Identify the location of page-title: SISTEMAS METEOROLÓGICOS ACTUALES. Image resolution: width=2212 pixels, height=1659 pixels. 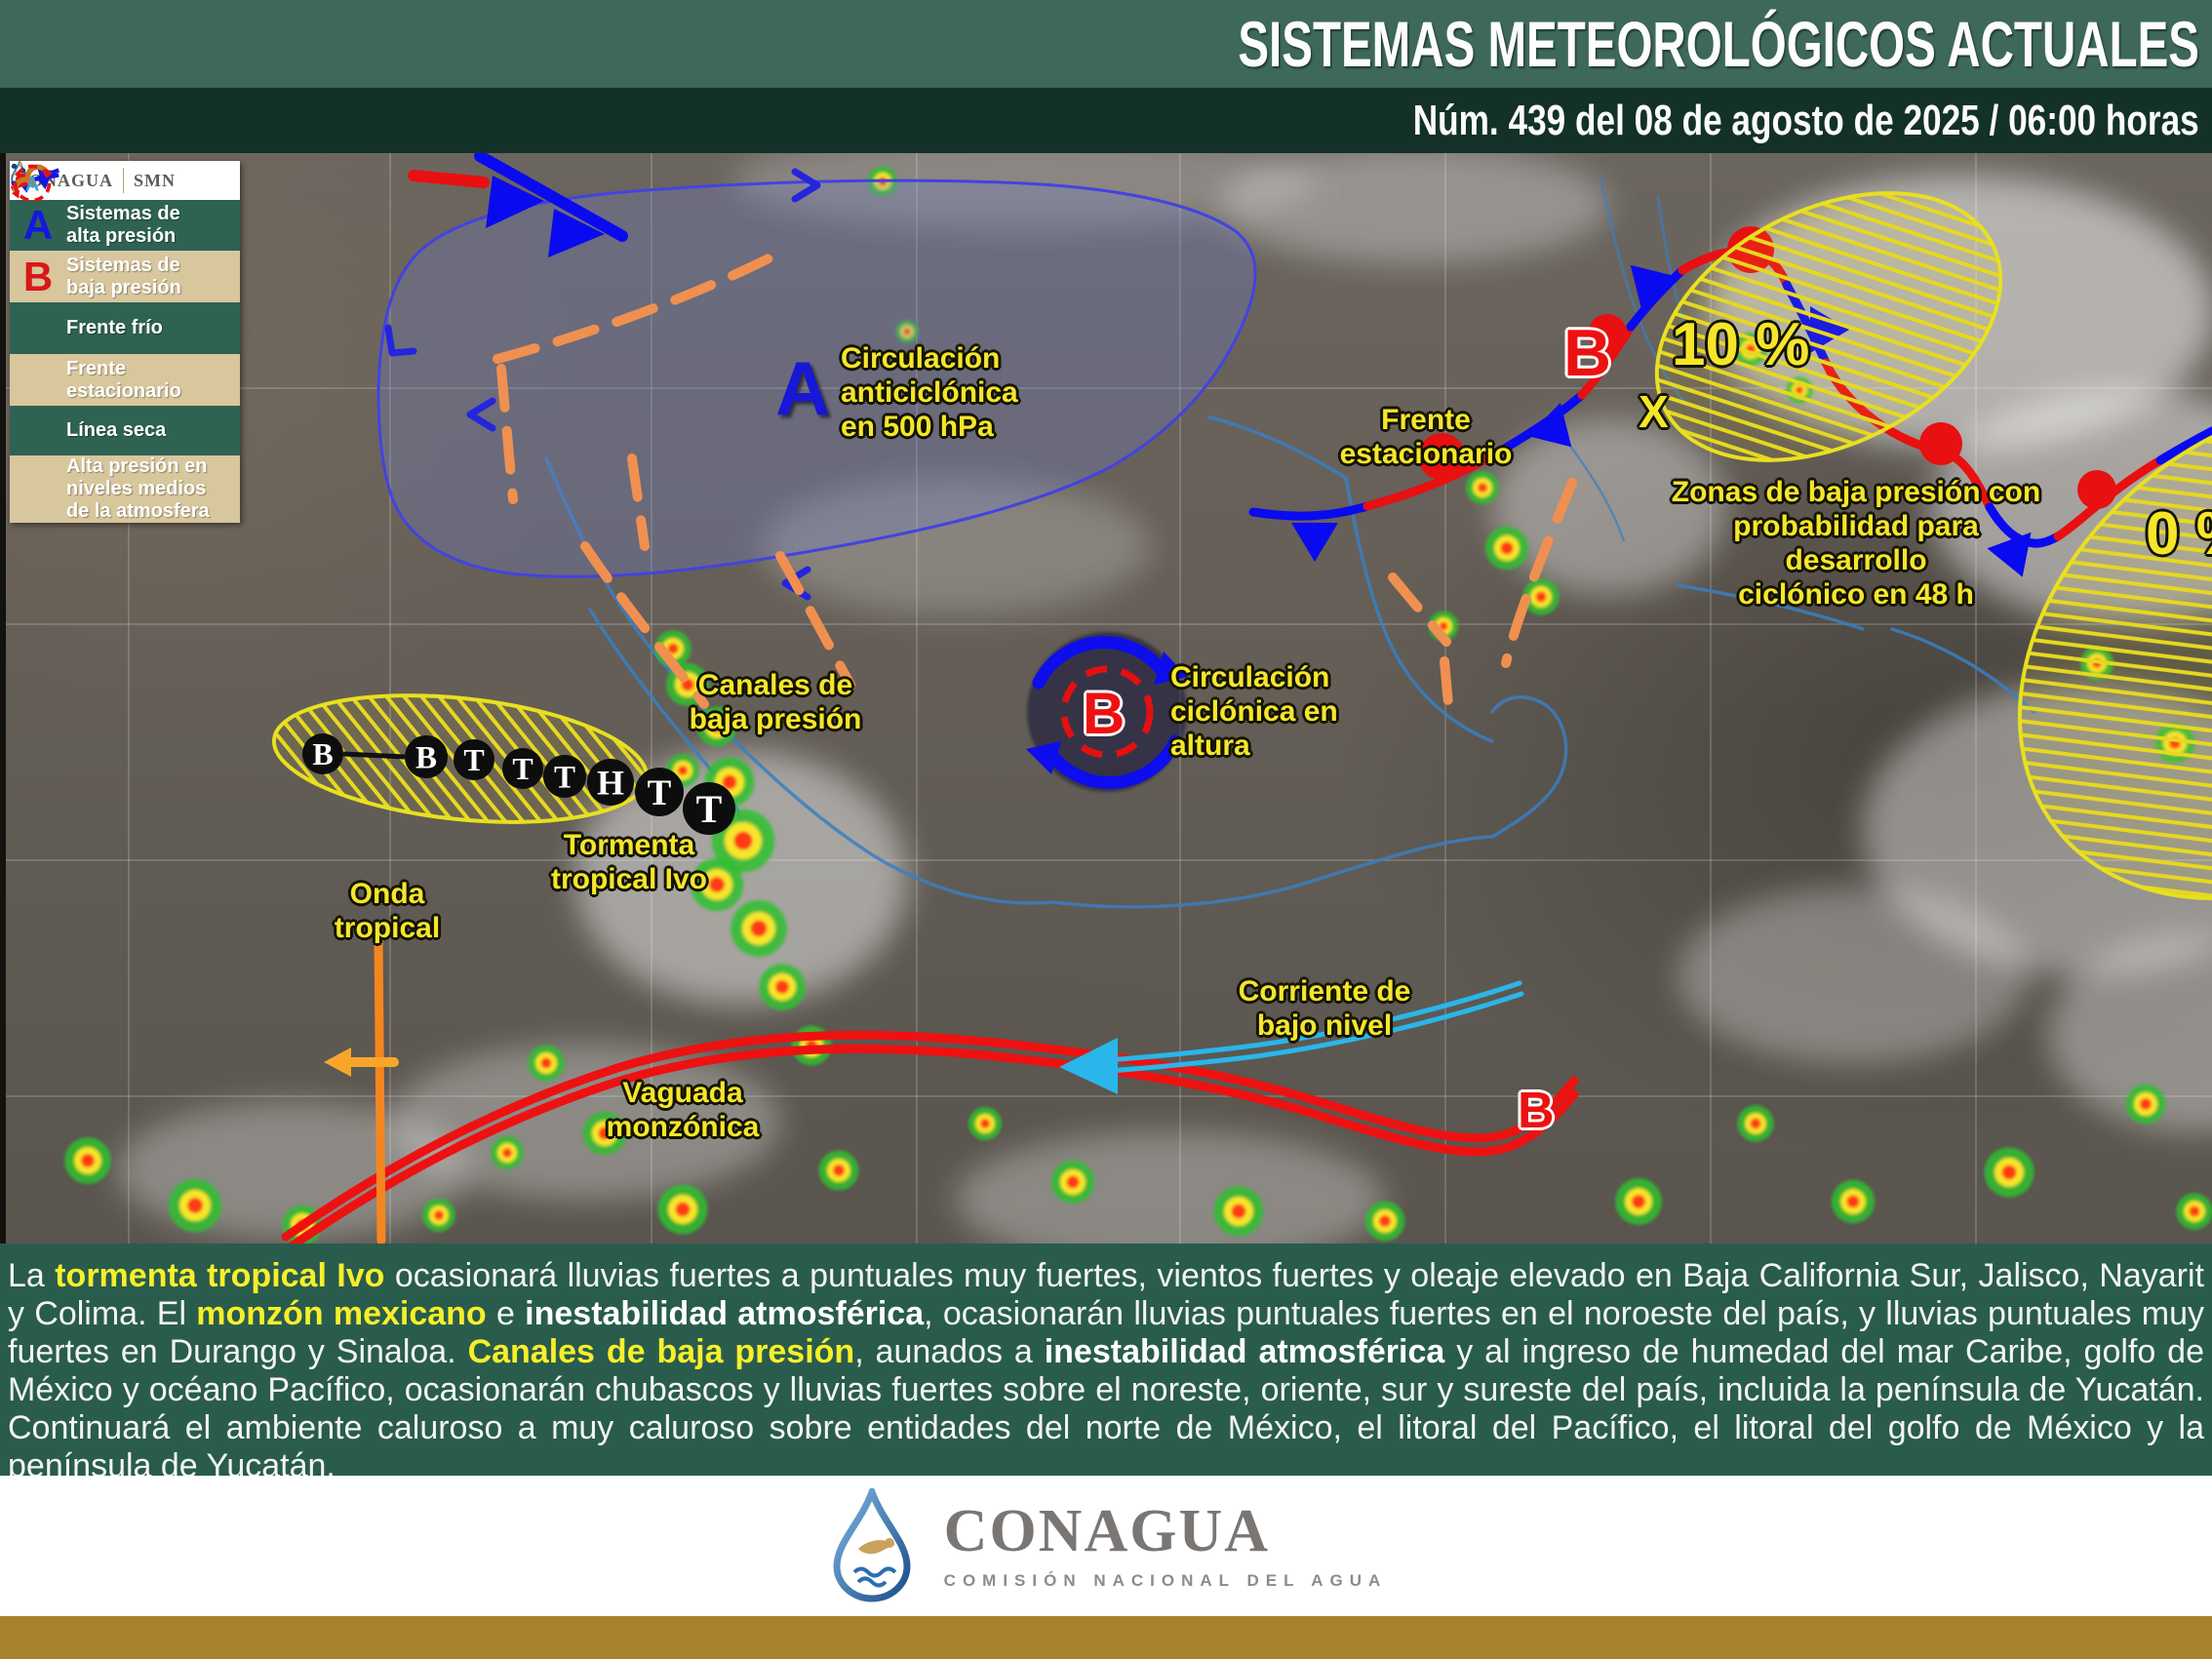
(1719, 44).